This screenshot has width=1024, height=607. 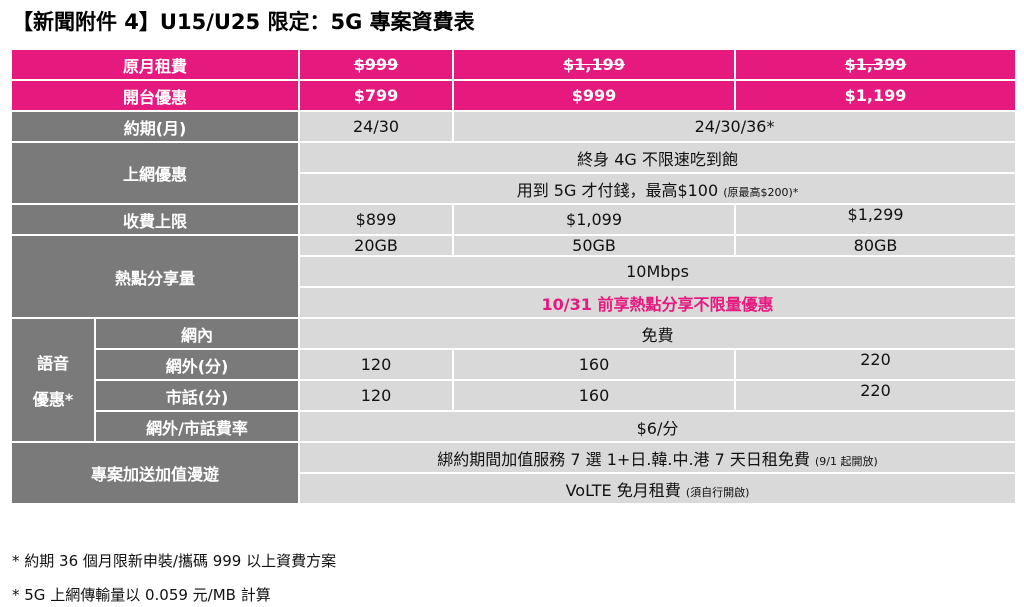 I want to click on contract-label: 約期(月), so click(x=155, y=126).